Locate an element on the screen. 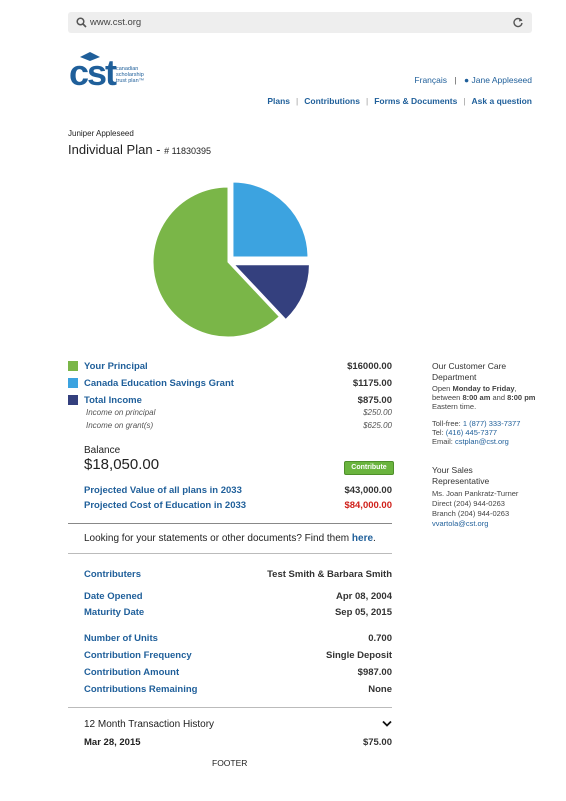  logo-line: scholarship is located at coordinates (130, 75).